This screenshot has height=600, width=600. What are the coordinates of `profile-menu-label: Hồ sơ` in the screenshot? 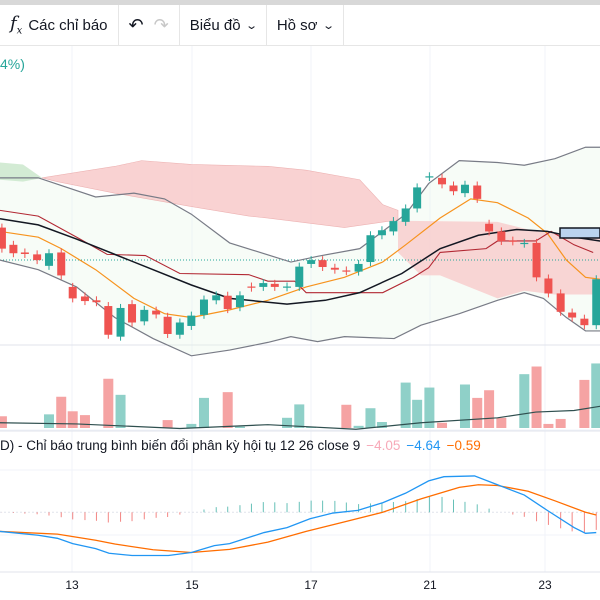 It's located at (297, 25).